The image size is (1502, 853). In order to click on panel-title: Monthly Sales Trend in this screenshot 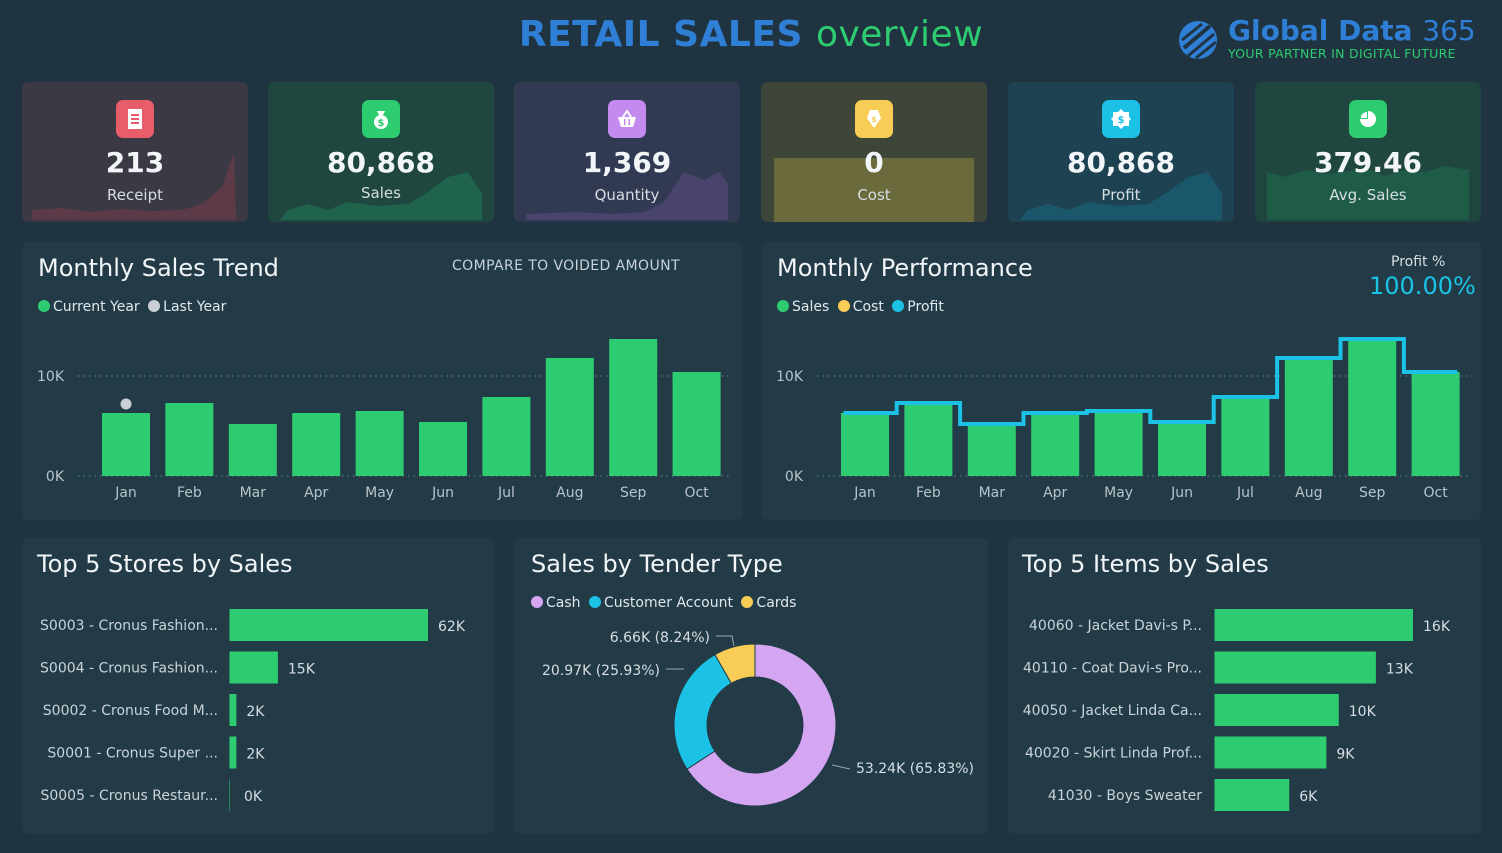, I will do `click(158, 268)`.